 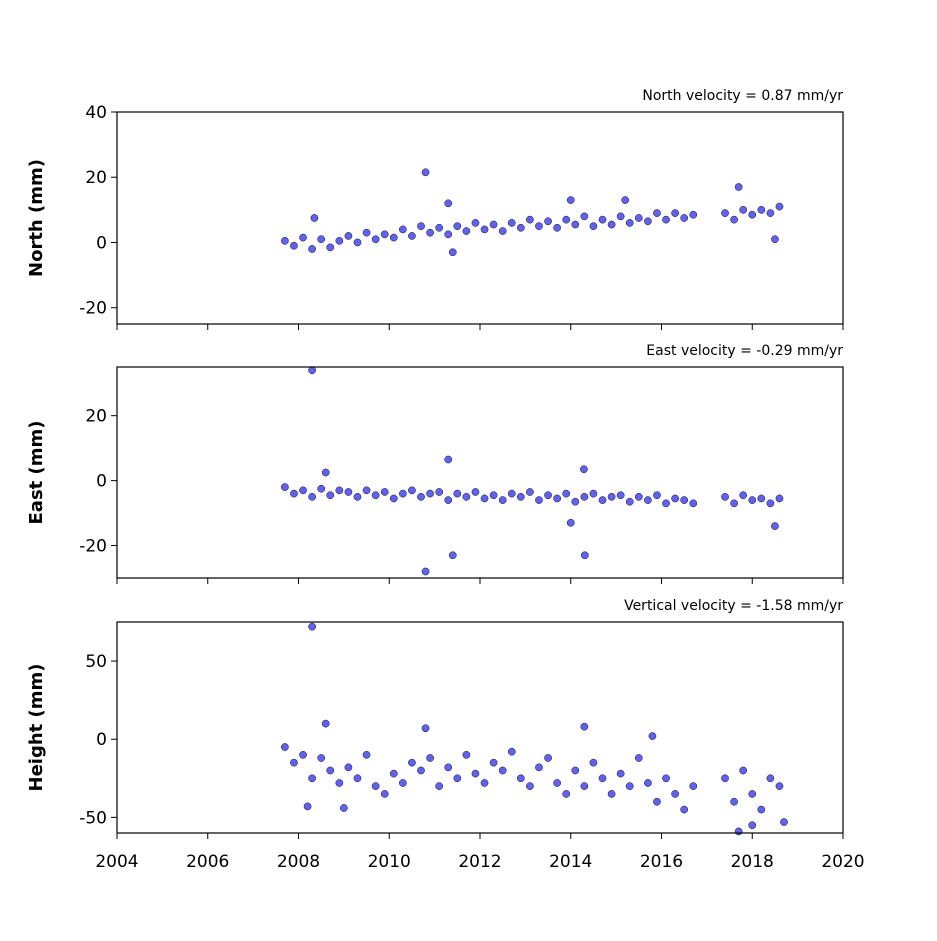 What do you see at coordinates (96, 662) in the screenshot?
I see `y-tick-label: 50` at bounding box center [96, 662].